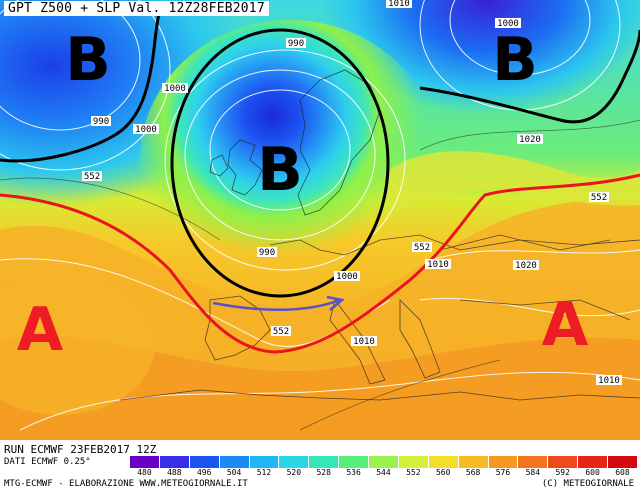 The width and height of the screenshot is (640, 493). Describe the element at coordinates (278, 303) in the screenshot. I see `flow-arrow` at that location.